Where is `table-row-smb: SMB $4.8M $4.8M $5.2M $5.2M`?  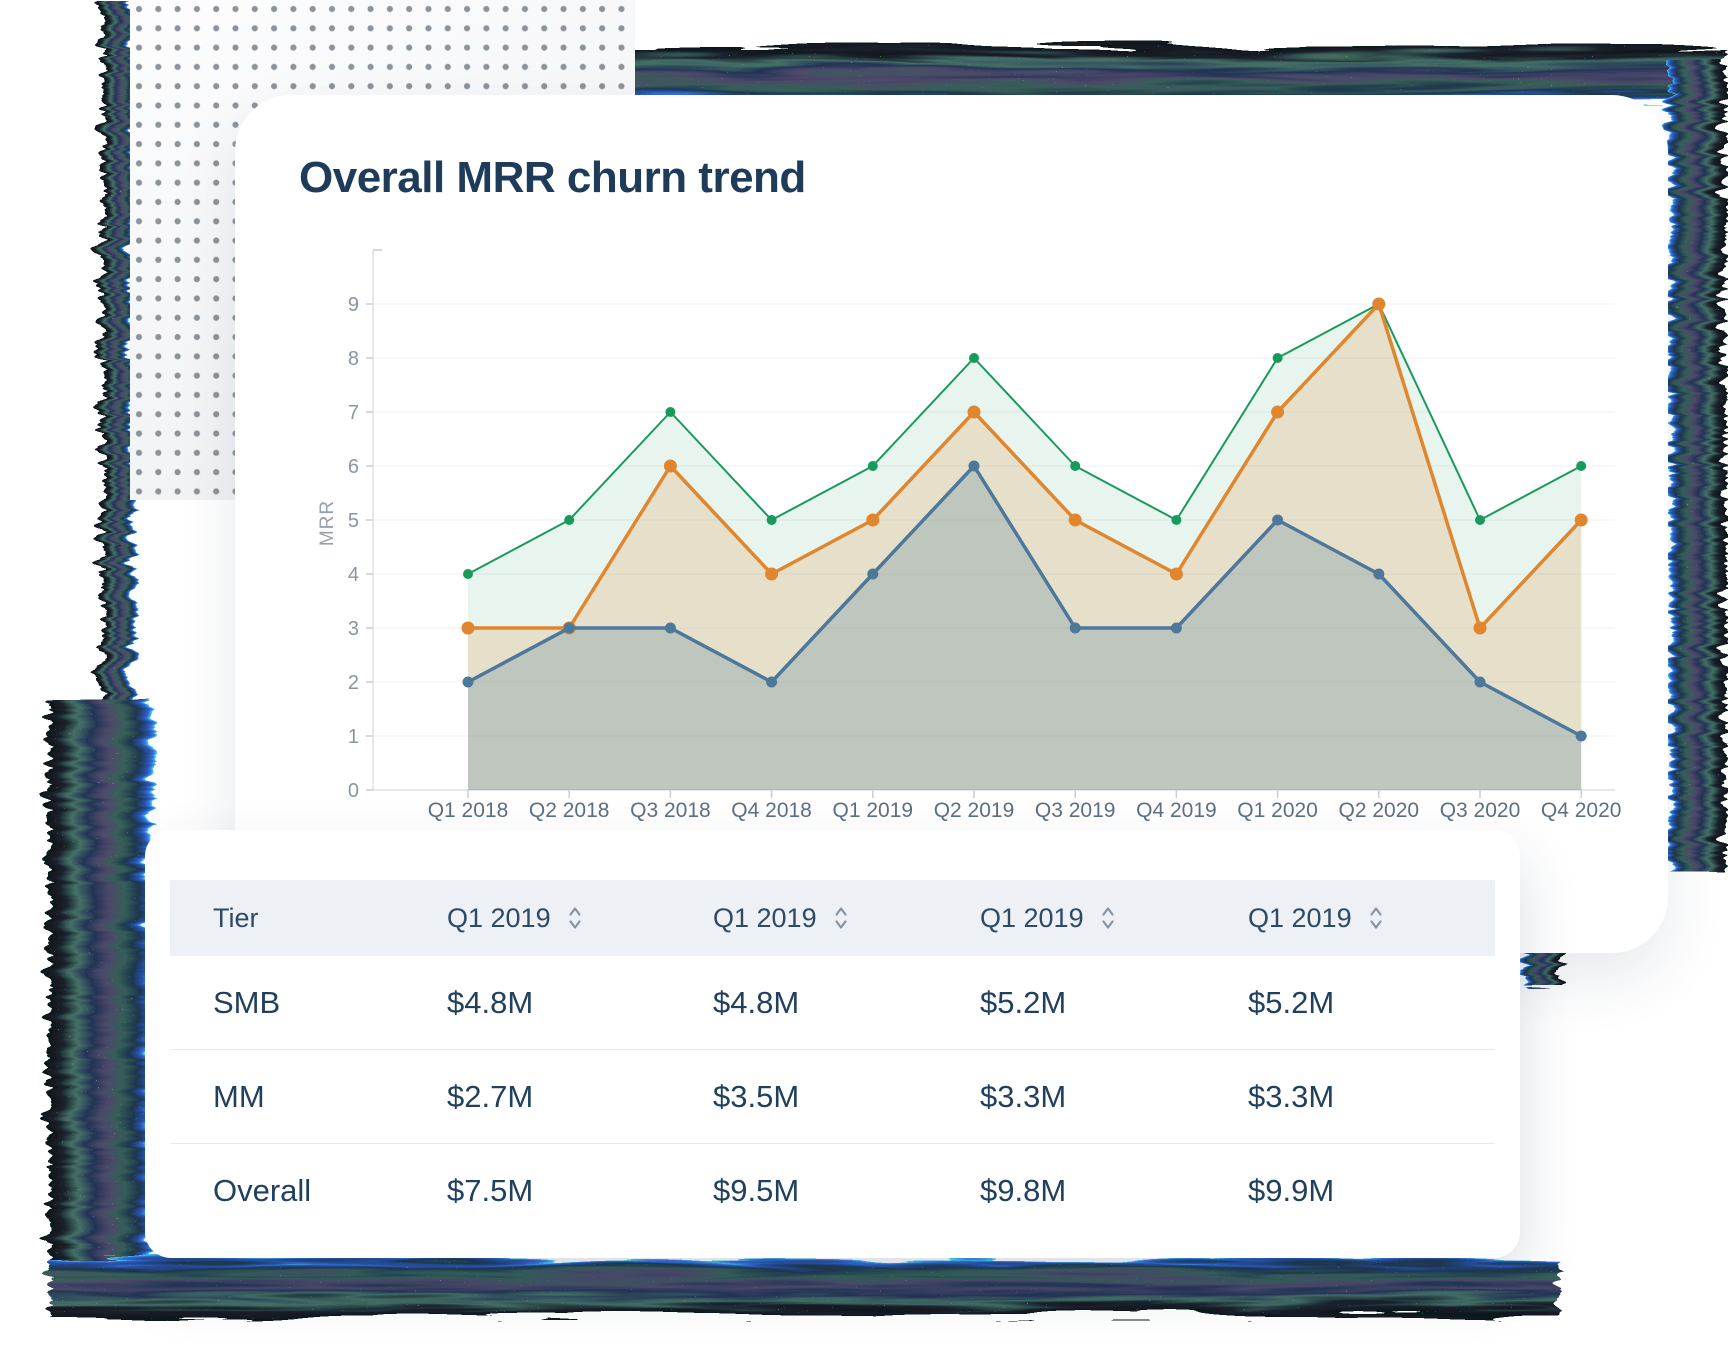
table-row-smb: SMB $4.8M $4.8M $5.2M $5.2M is located at coordinates (832, 1003).